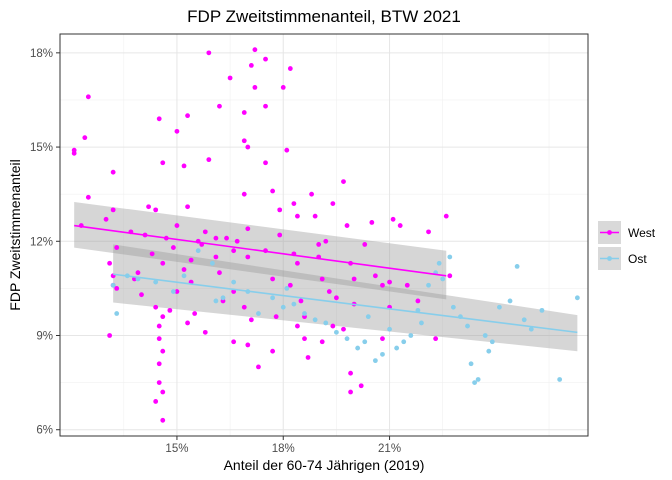 The image size is (672, 480). I want to click on x-tick-label: 15%, so click(176, 449).